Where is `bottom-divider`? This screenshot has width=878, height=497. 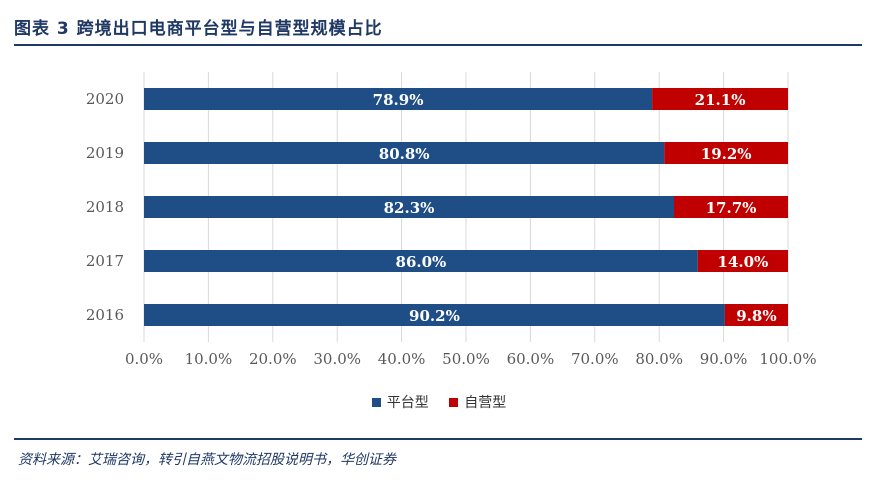
bottom-divider is located at coordinates (438, 439).